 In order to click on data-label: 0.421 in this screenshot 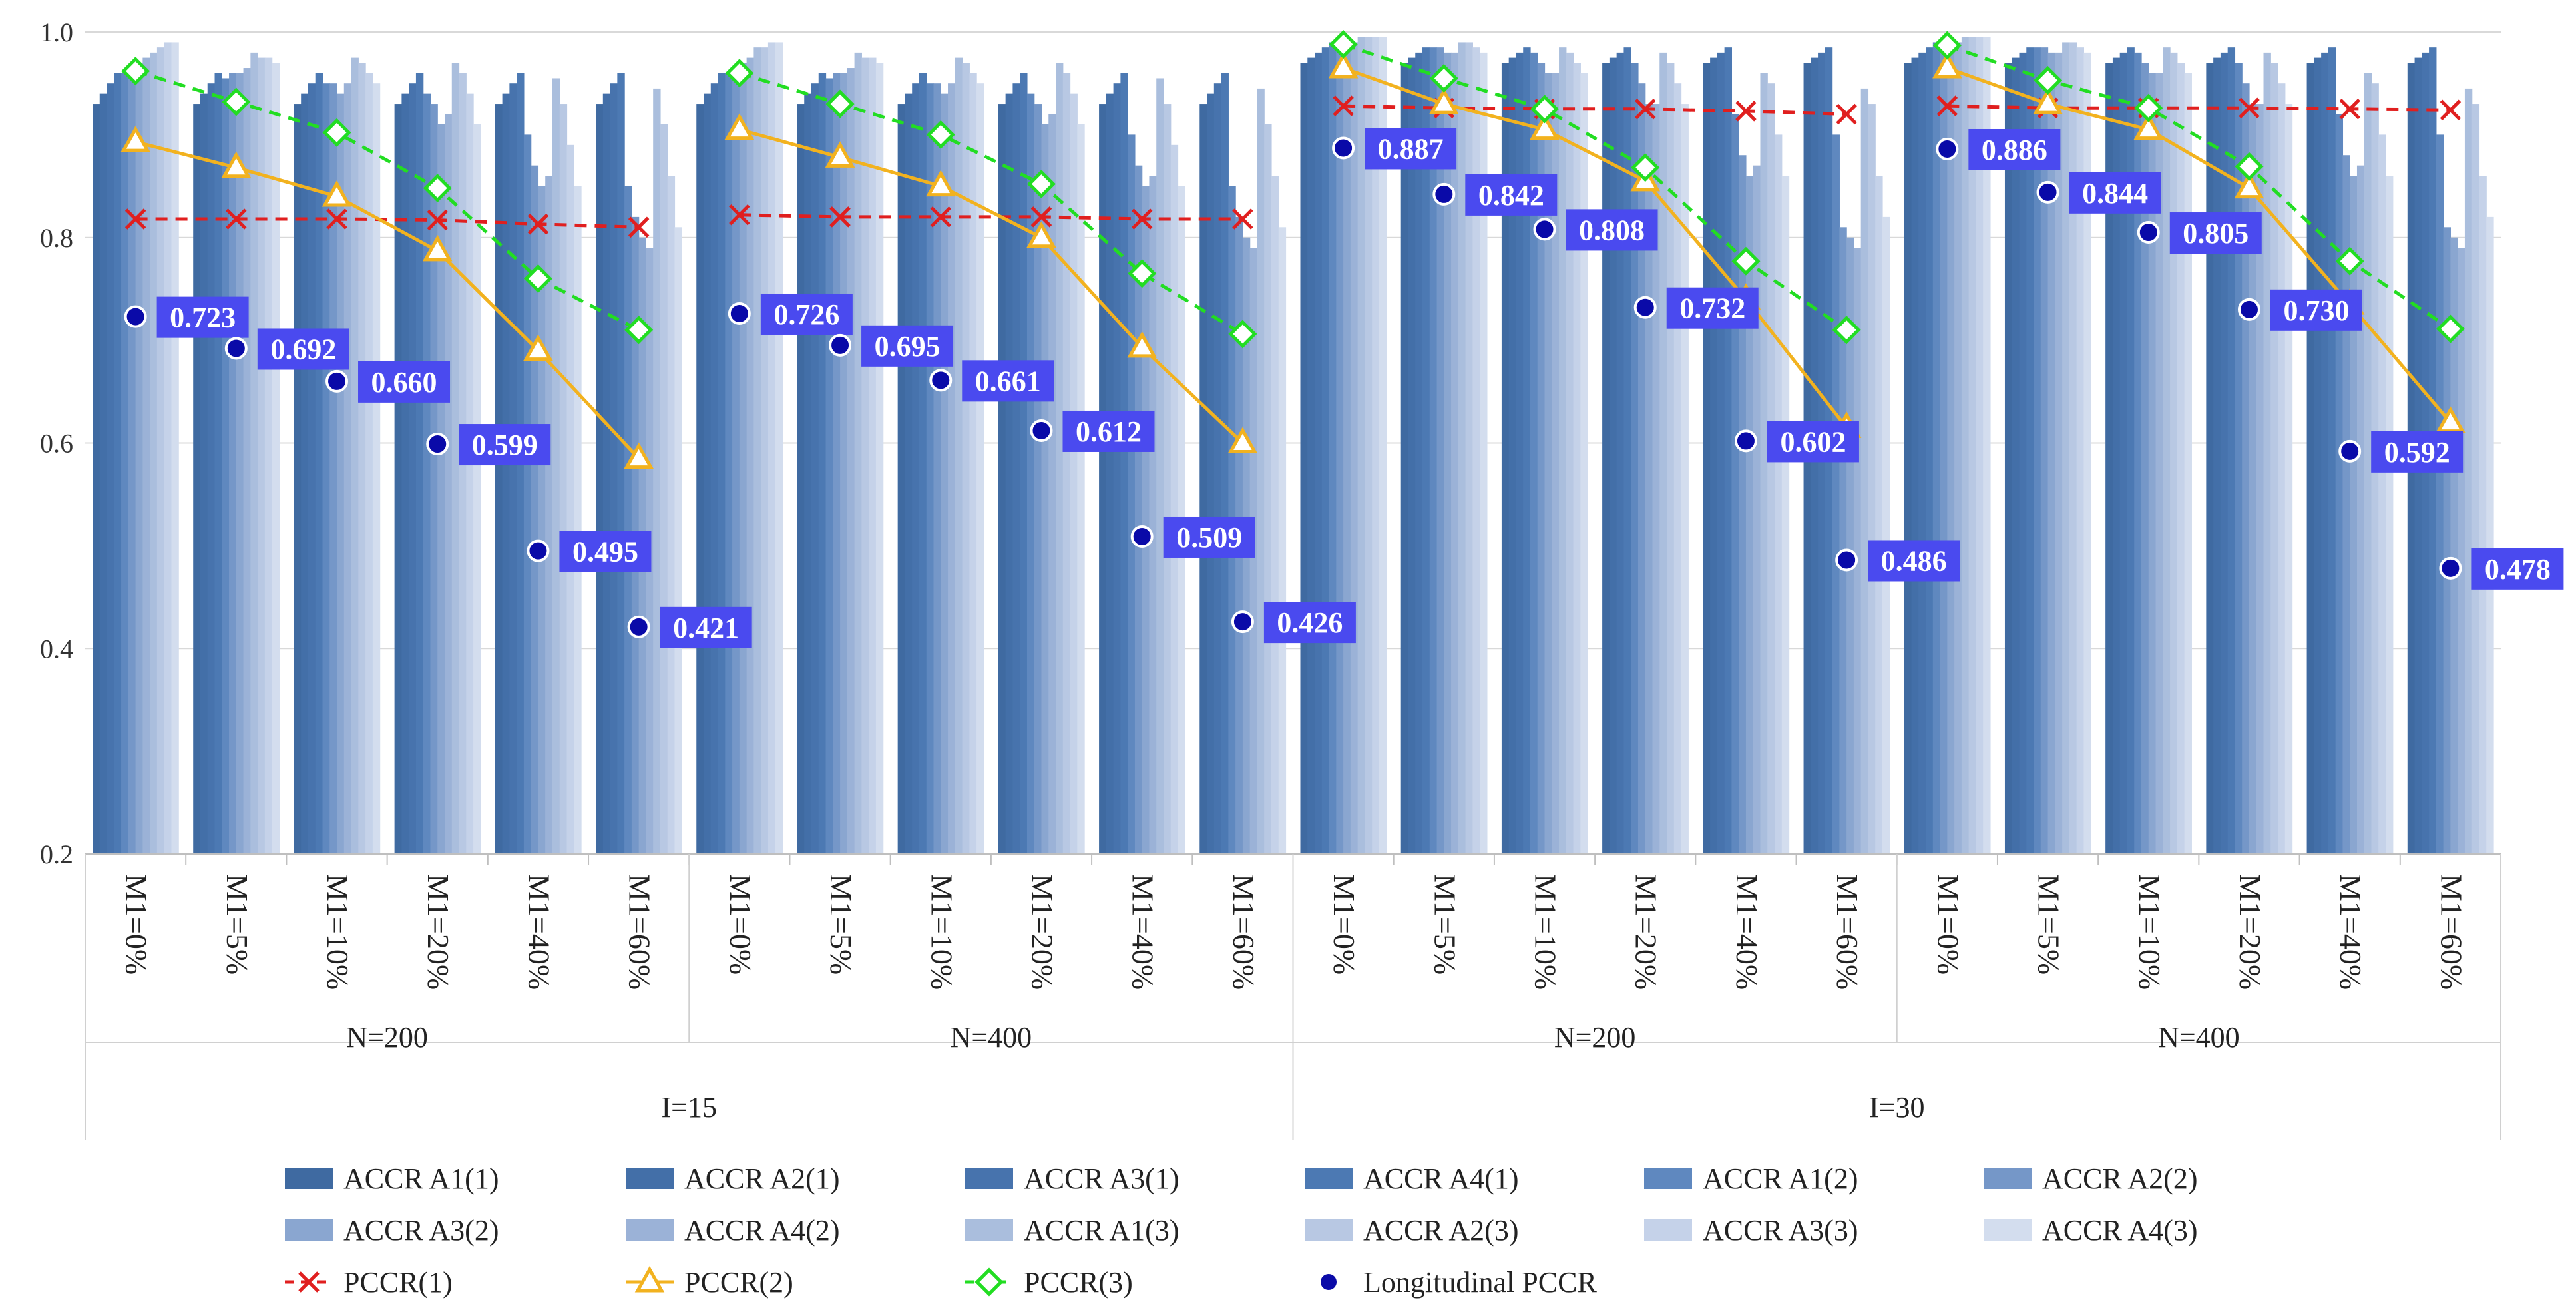, I will do `click(706, 628)`.